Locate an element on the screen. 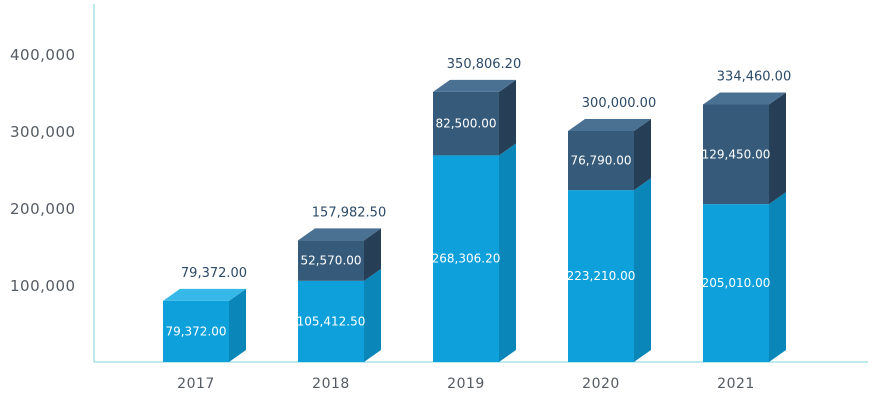 This screenshot has height=404, width=874. bar-value-label: 205,010.00 is located at coordinates (736, 283).